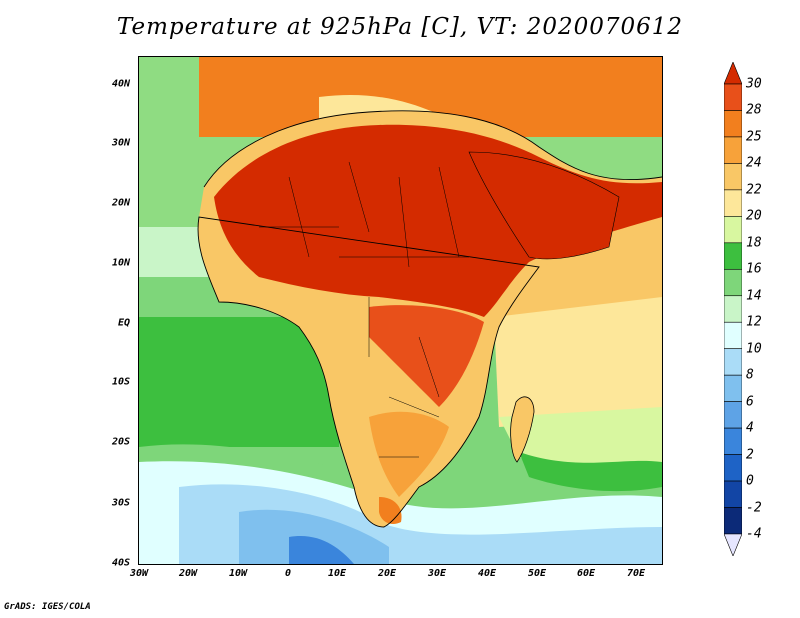 The height and width of the screenshot is (618, 800). What do you see at coordinates (586, 573) in the screenshot?
I see `lon-label-60e: 60E` at bounding box center [586, 573].